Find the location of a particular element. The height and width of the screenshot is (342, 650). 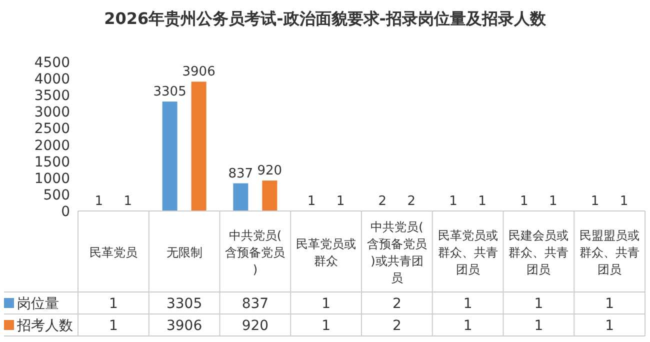

data-label: 837 is located at coordinates (255, 304).